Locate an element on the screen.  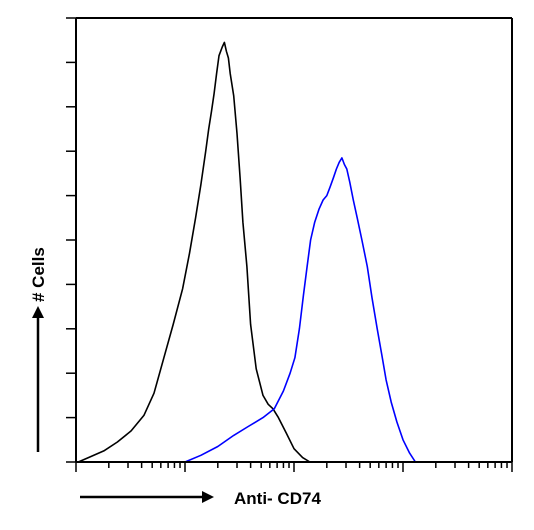
x-axis-arrow-head is located at coordinates (208, 497).